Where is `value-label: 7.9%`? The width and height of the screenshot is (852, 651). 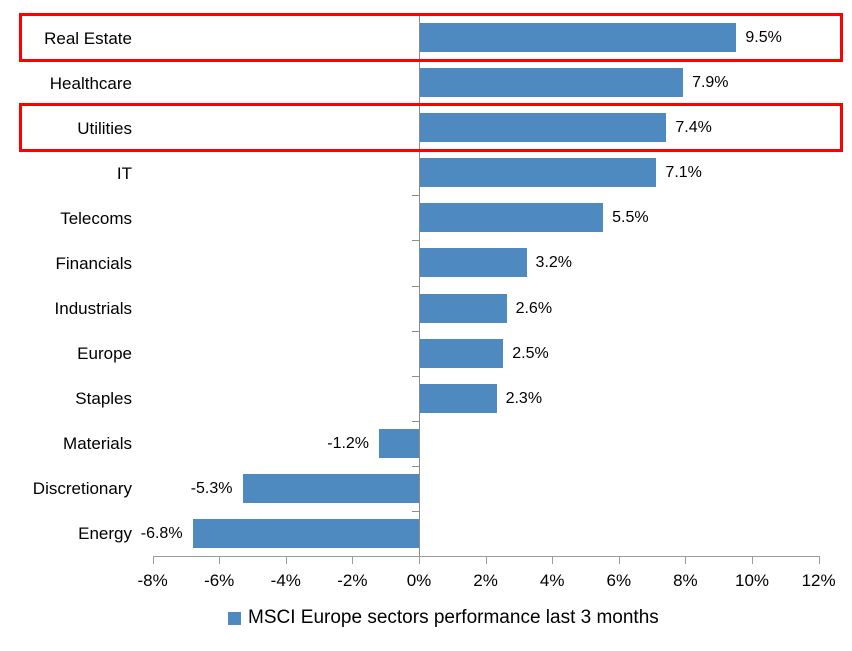 value-label: 7.9% is located at coordinates (710, 83).